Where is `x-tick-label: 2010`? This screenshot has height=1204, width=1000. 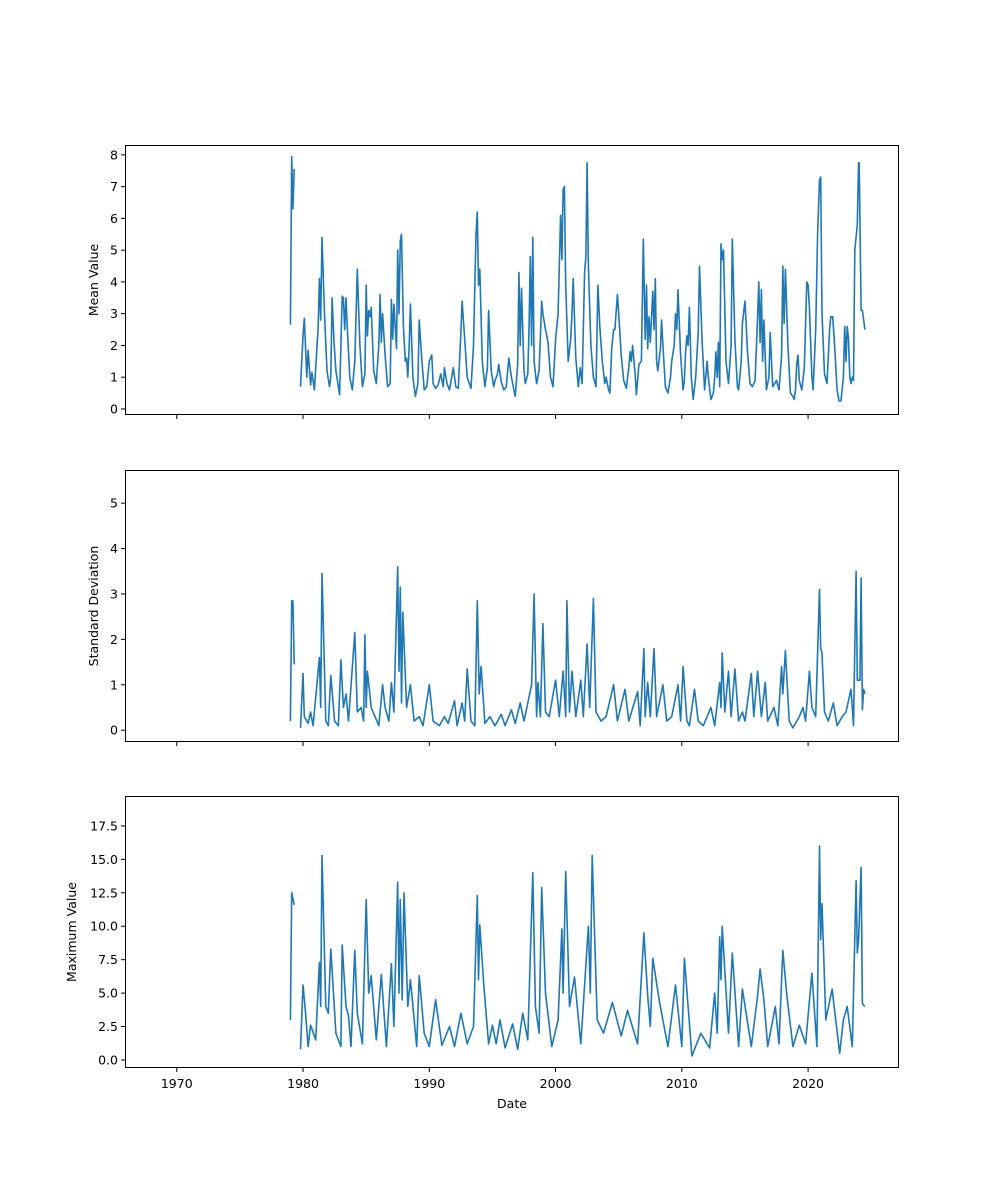 x-tick-label: 2010 is located at coordinates (682, 1083).